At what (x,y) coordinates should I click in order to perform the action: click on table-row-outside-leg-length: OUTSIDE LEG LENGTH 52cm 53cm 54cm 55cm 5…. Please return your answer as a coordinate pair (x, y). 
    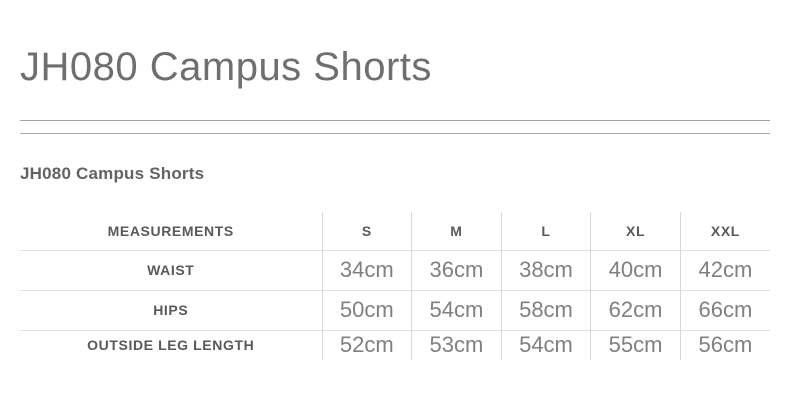
    Looking at the image, I should click on (395, 345).